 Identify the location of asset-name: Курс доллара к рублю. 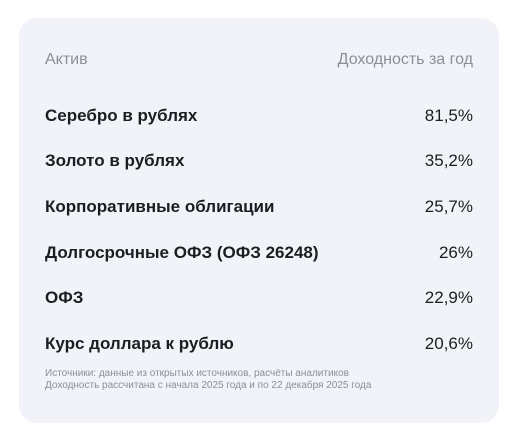
(139, 343).